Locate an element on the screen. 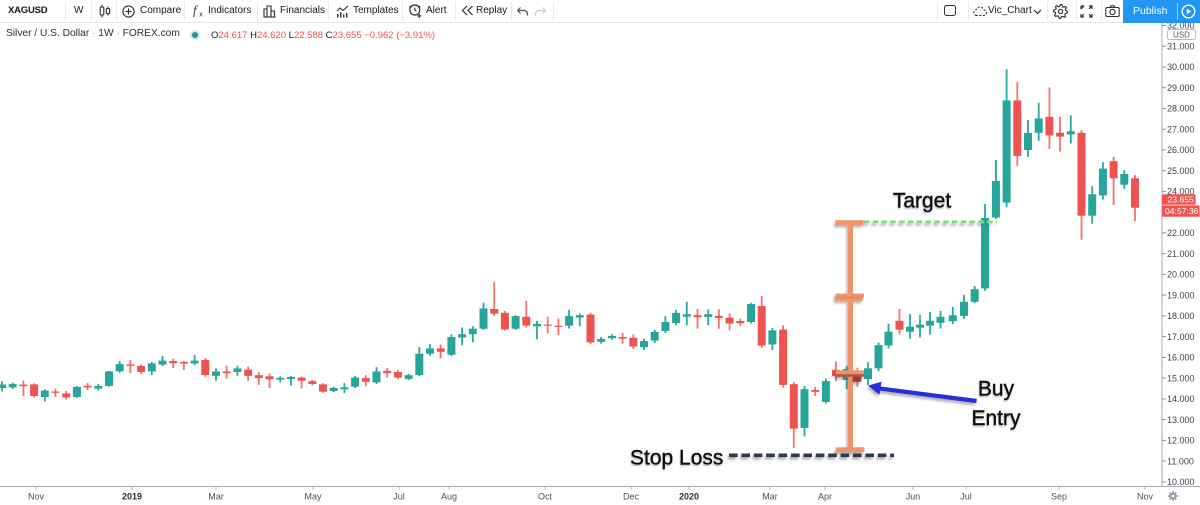 This screenshot has width=1200, height=505. svg-text: Stop Loss is located at coordinates (676, 458).